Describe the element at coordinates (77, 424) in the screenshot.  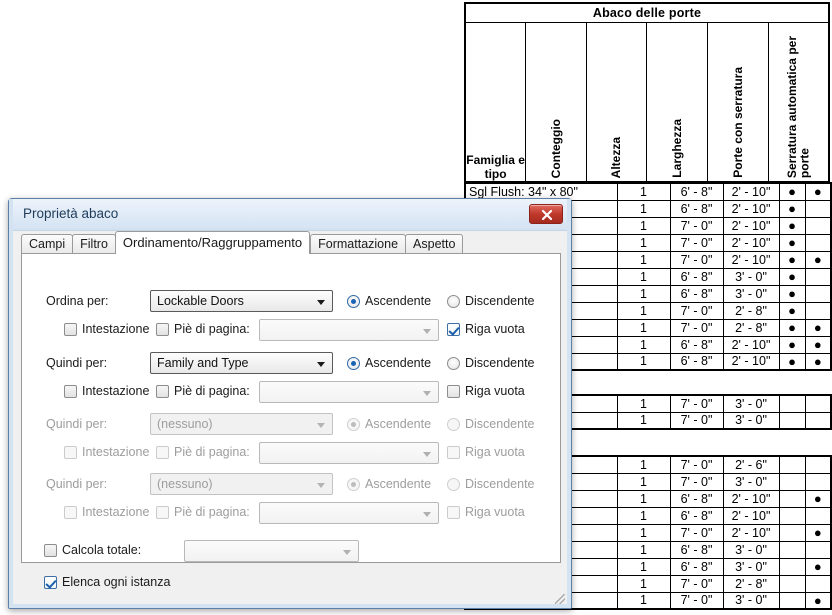
I see `then-by-label-2: Quindi per:` at that location.